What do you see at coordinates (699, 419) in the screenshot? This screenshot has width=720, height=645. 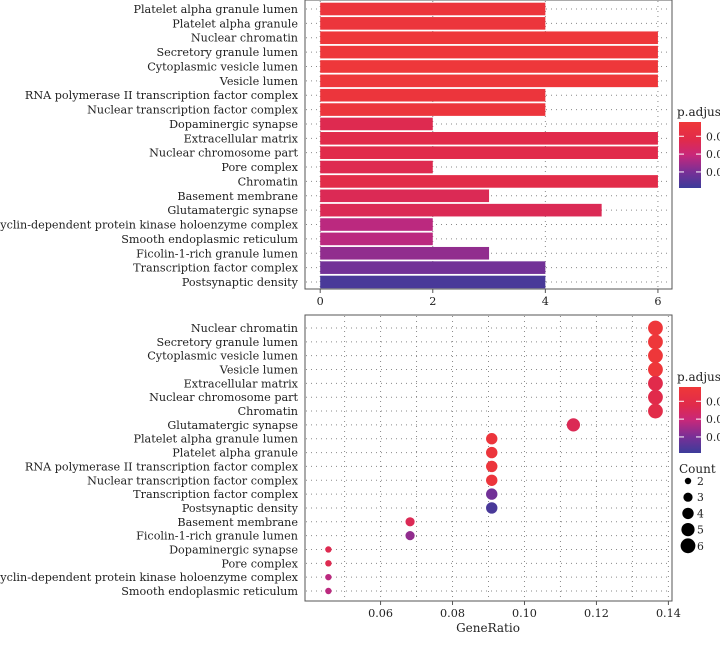 I see `dot-legend-ticks: 0.01 0.02 0.03` at bounding box center [699, 419].